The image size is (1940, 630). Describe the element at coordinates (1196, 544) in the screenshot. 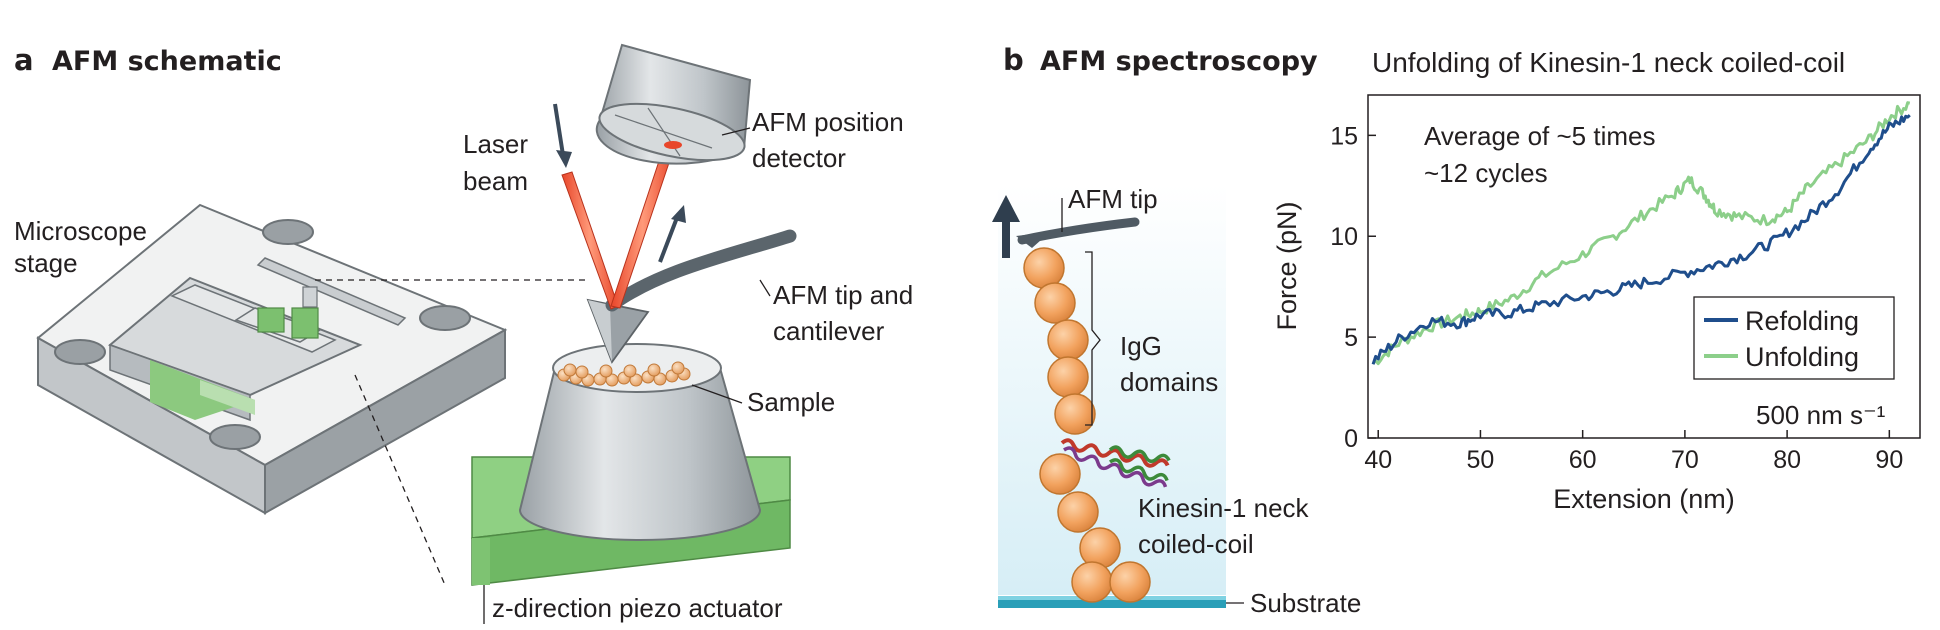

I see `kinesin-label-2: coiled-coil` at that location.